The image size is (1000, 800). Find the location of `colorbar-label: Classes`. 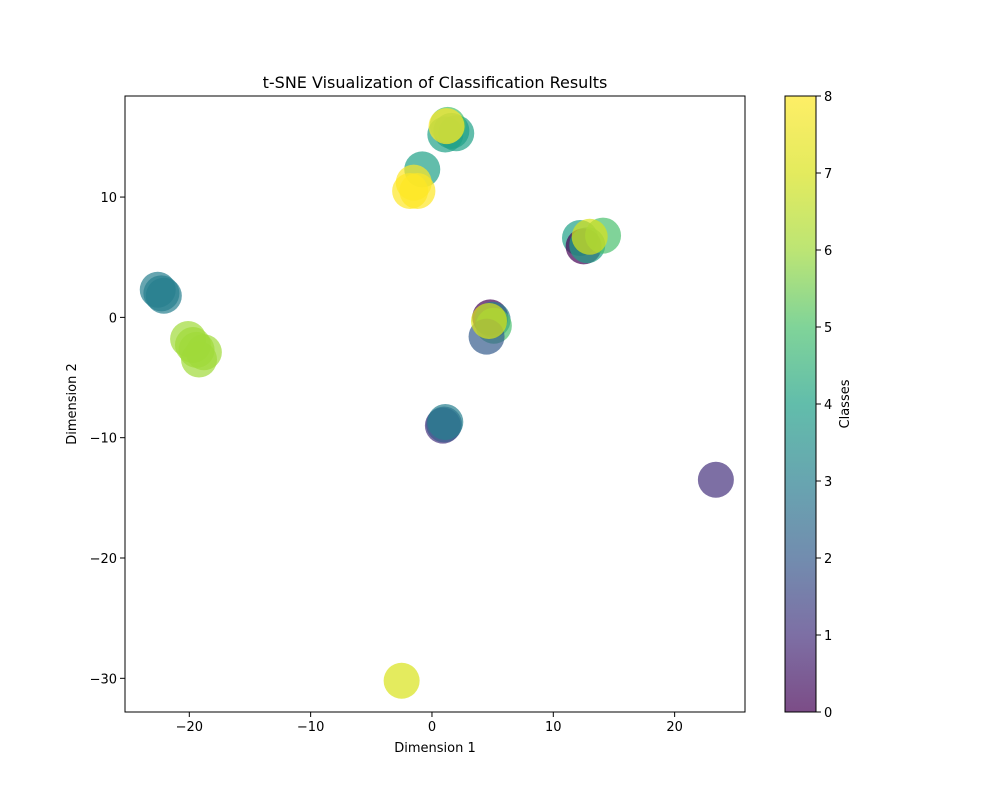

colorbar-label: Classes is located at coordinates (845, 403).